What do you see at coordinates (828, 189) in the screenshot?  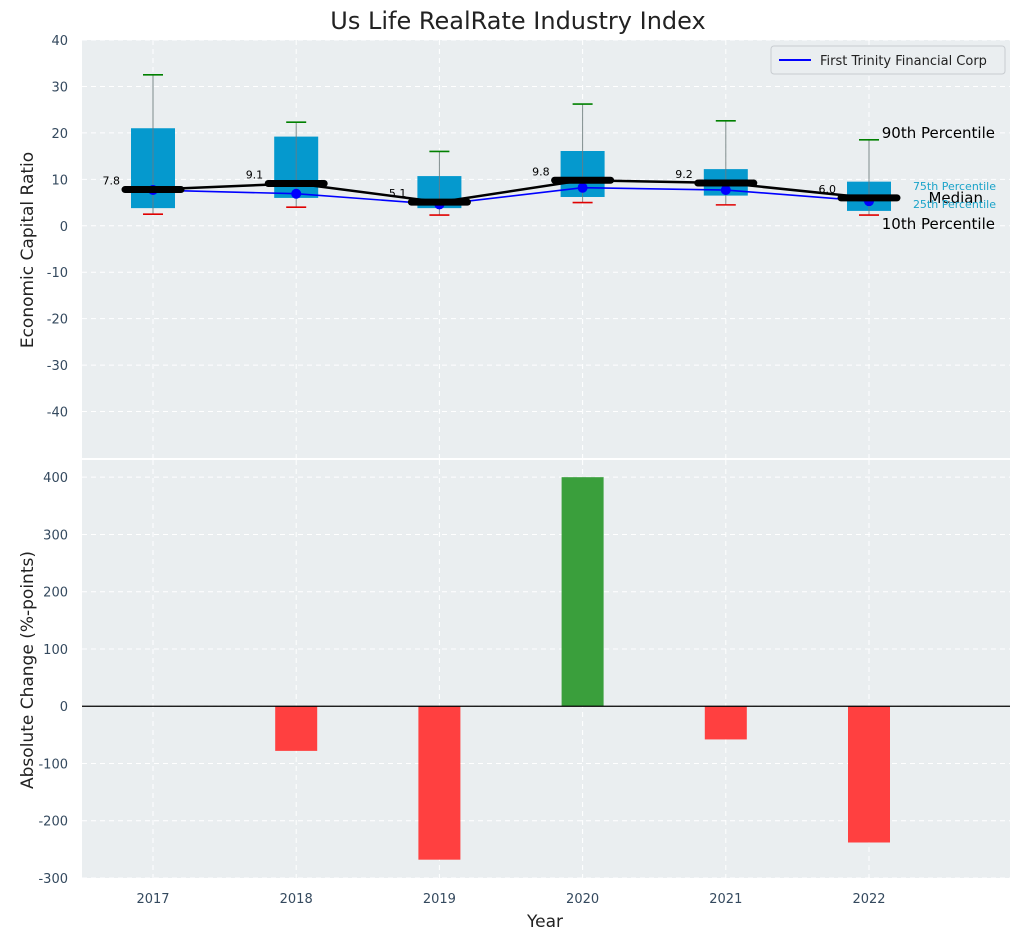 I see `median-value-label: 6.0` at bounding box center [828, 189].